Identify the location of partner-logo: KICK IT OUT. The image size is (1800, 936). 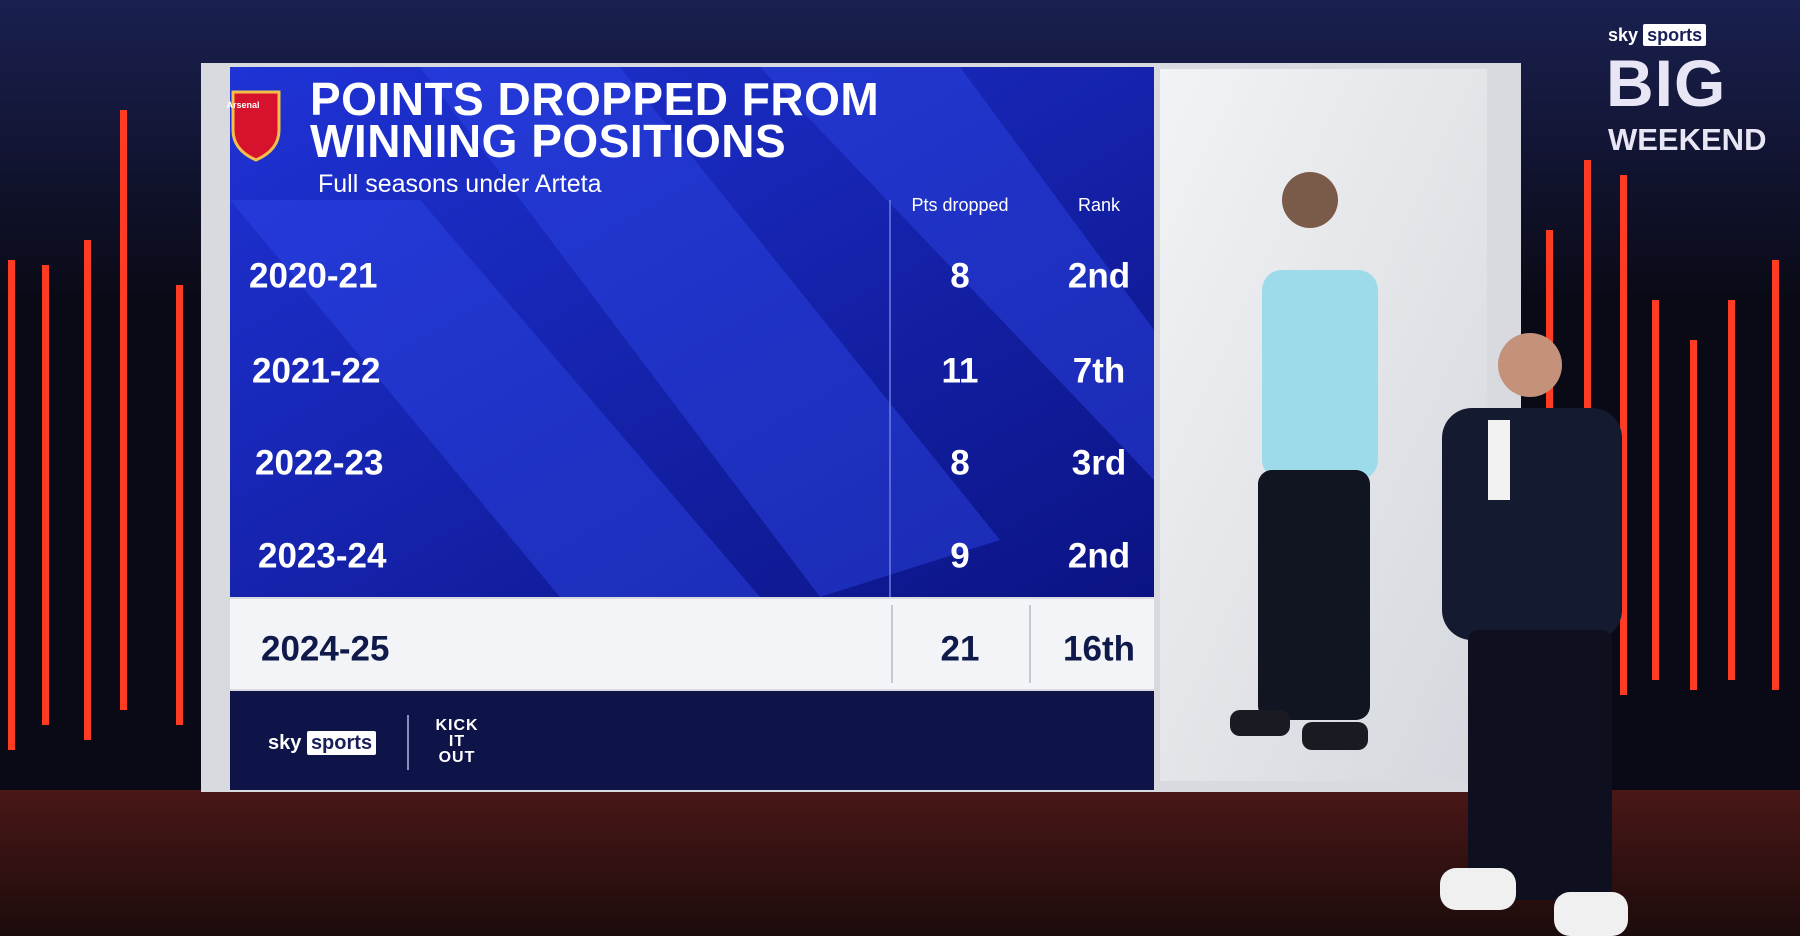
(457, 742).